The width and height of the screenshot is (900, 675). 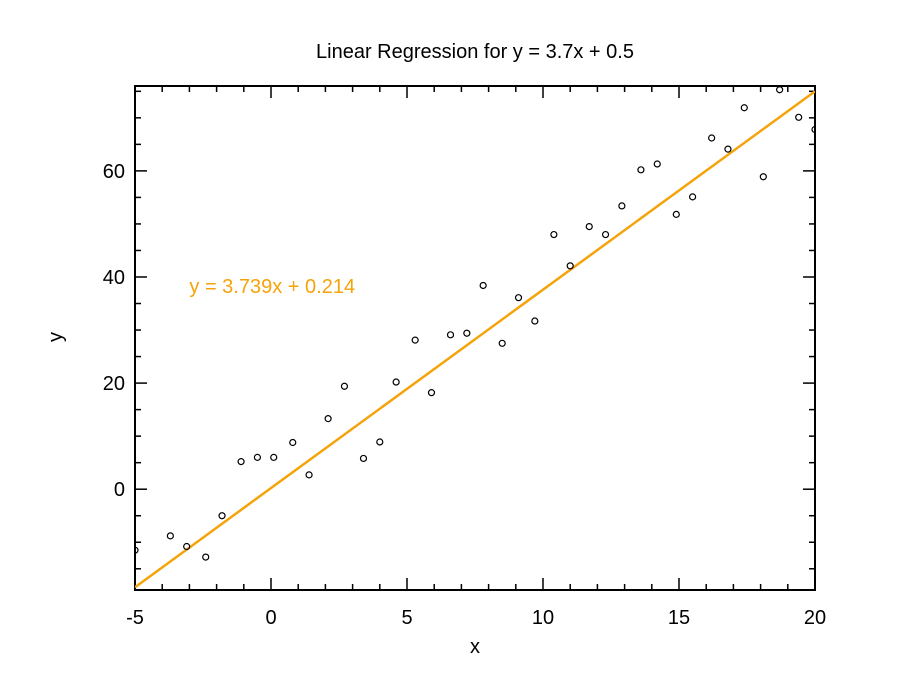 I want to click on y-tick-label: 20, so click(x=114, y=384).